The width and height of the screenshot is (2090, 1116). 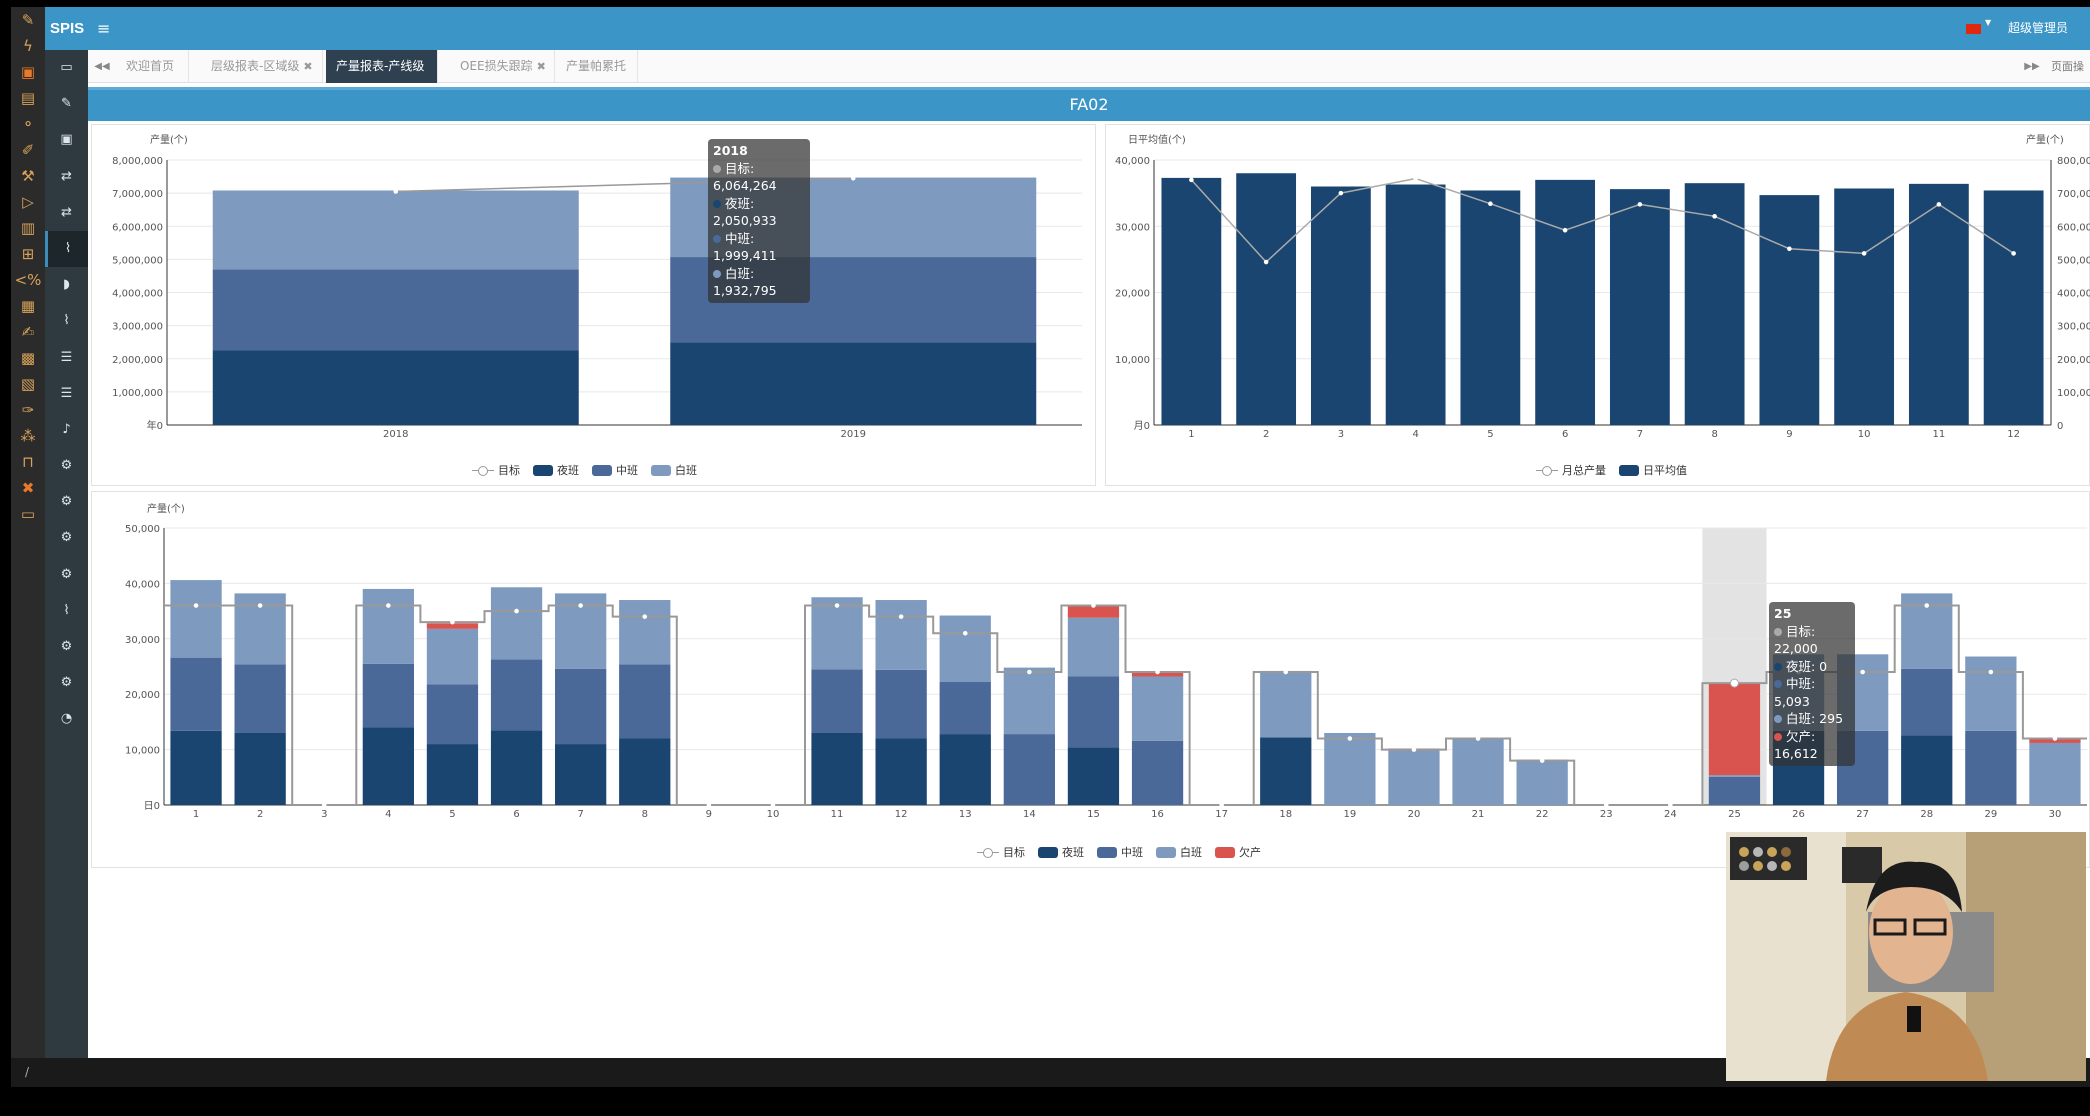 I want to click on presentation-icon: ▦, so click(x=28, y=306).